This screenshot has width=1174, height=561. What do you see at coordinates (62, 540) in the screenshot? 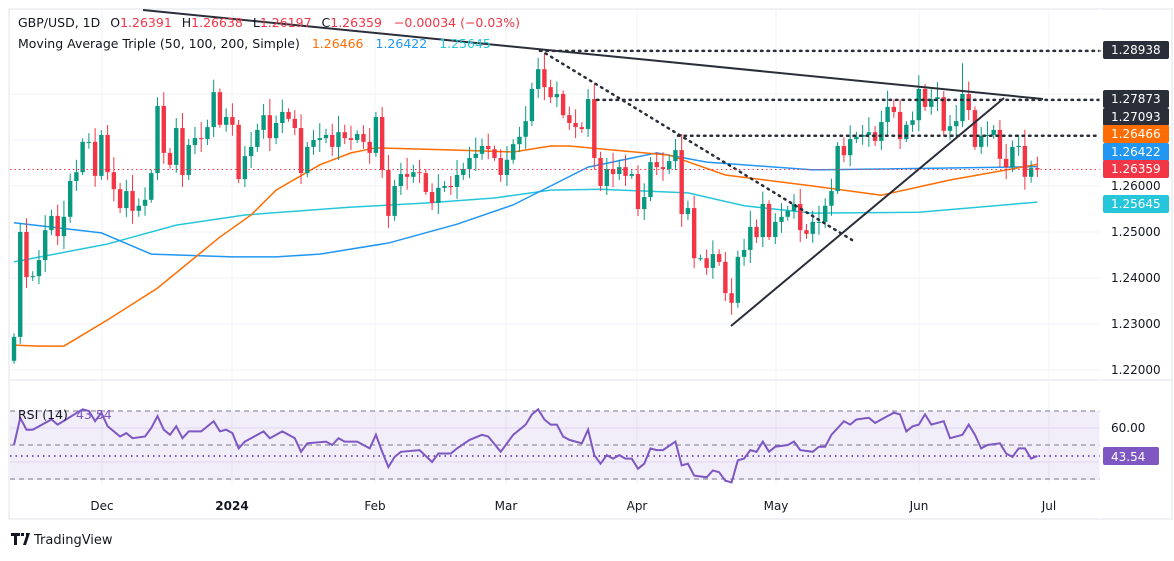
I see `tradingview-logo: TradingView` at bounding box center [62, 540].